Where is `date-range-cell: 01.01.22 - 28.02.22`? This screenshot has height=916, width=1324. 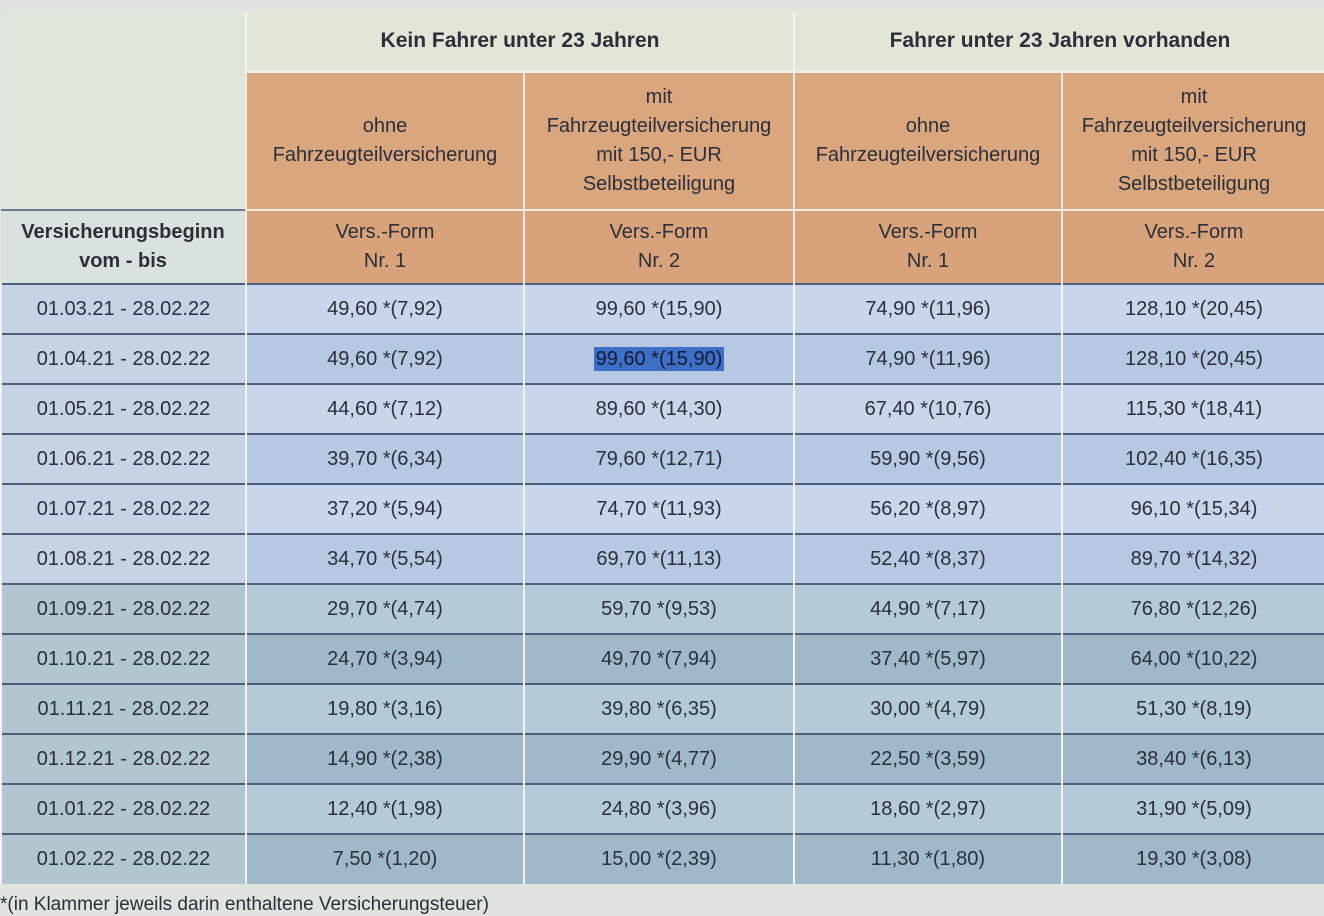
date-range-cell: 01.01.22 - 28.02.22 is located at coordinates (123, 808).